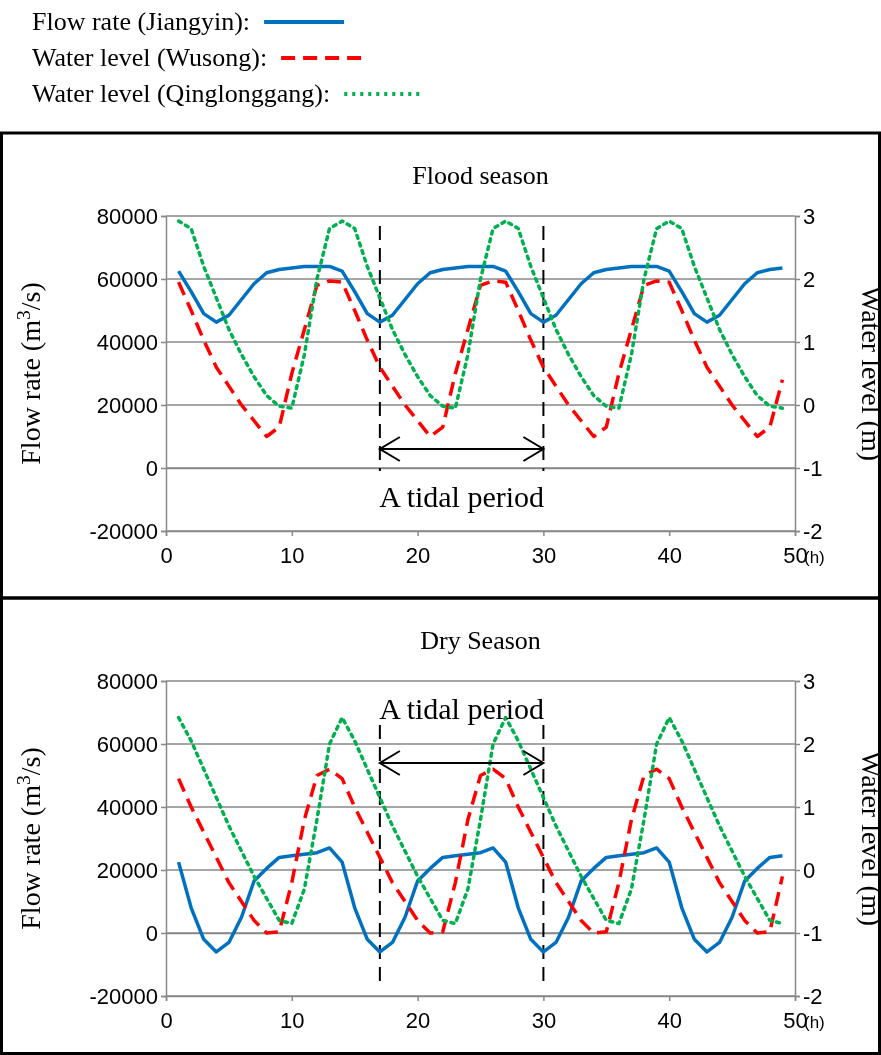 The image size is (881, 1055). I want to click on chart-title: Dry Season, so click(480, 640).